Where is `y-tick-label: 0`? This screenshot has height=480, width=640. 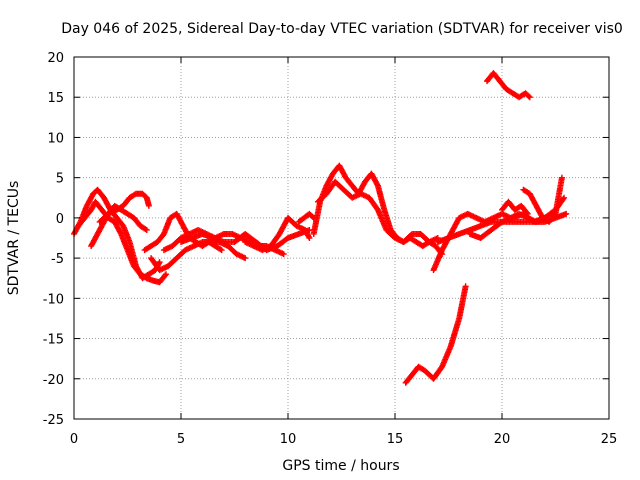 y-tick-label: 0 is located at coordinates (60, 219).